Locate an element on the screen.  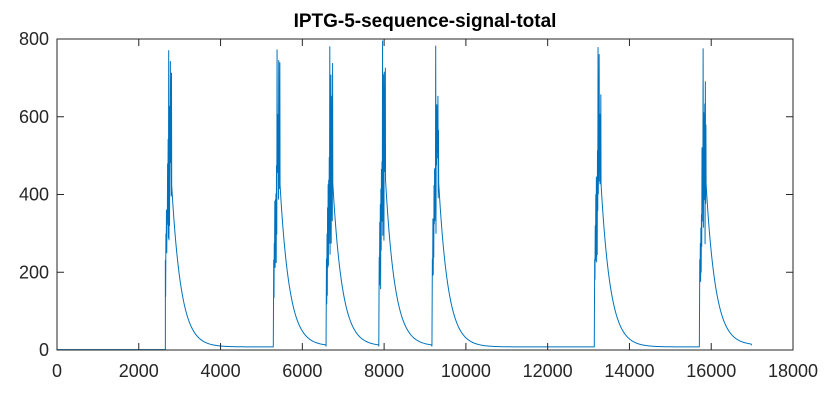
y-tick-label: 400 is located at coordinates (34, 195).